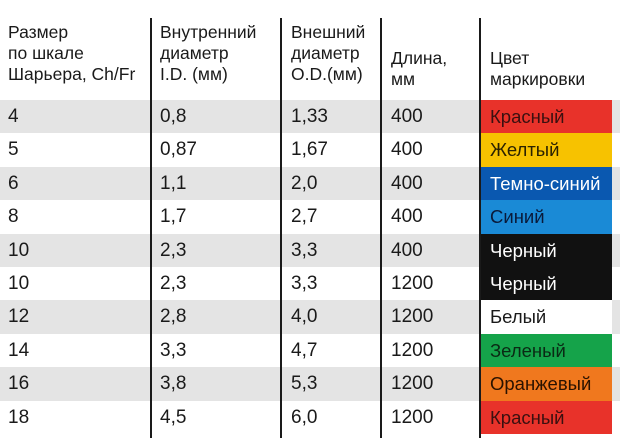  What do you see at coordinates (327, 74) in the screenshot?
I see `header-outer-line: O.D.(мм)` at bounding box center [327, 74].